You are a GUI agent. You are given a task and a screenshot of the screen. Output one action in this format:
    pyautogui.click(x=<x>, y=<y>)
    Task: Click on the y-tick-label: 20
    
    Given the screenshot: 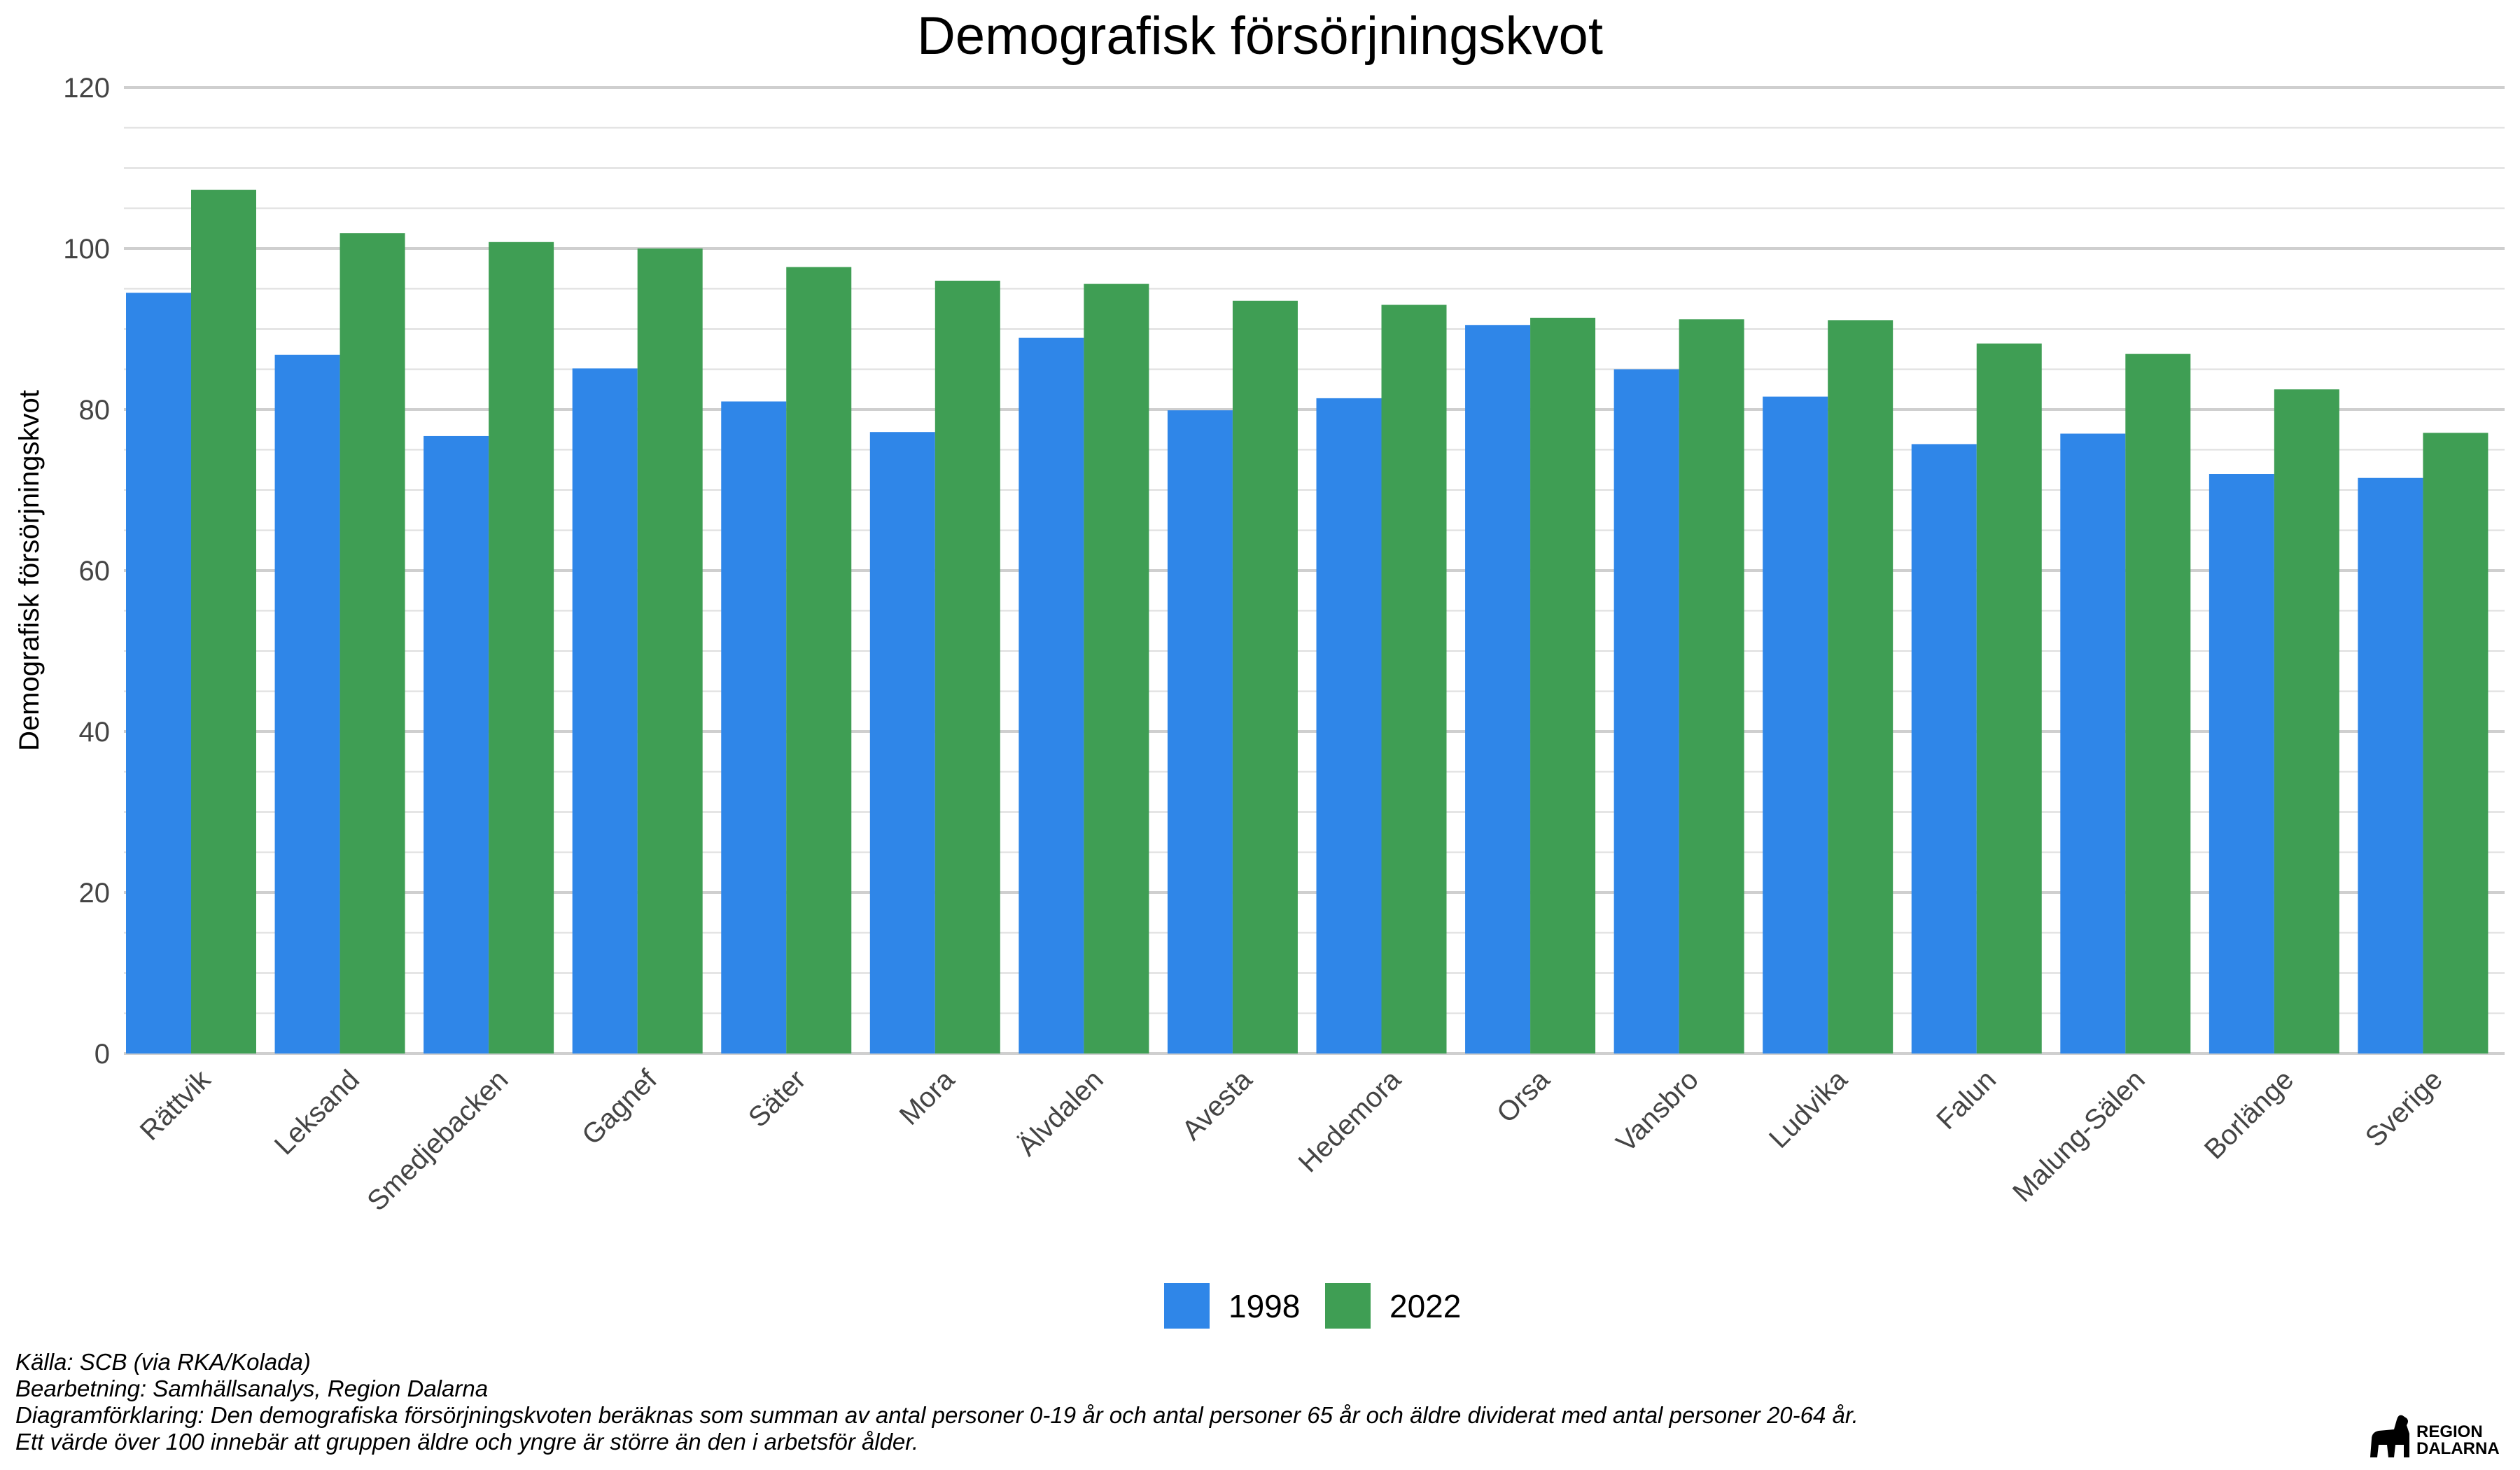 What is the action you would take?
    pyautogui.click(x=95, y=893)
    